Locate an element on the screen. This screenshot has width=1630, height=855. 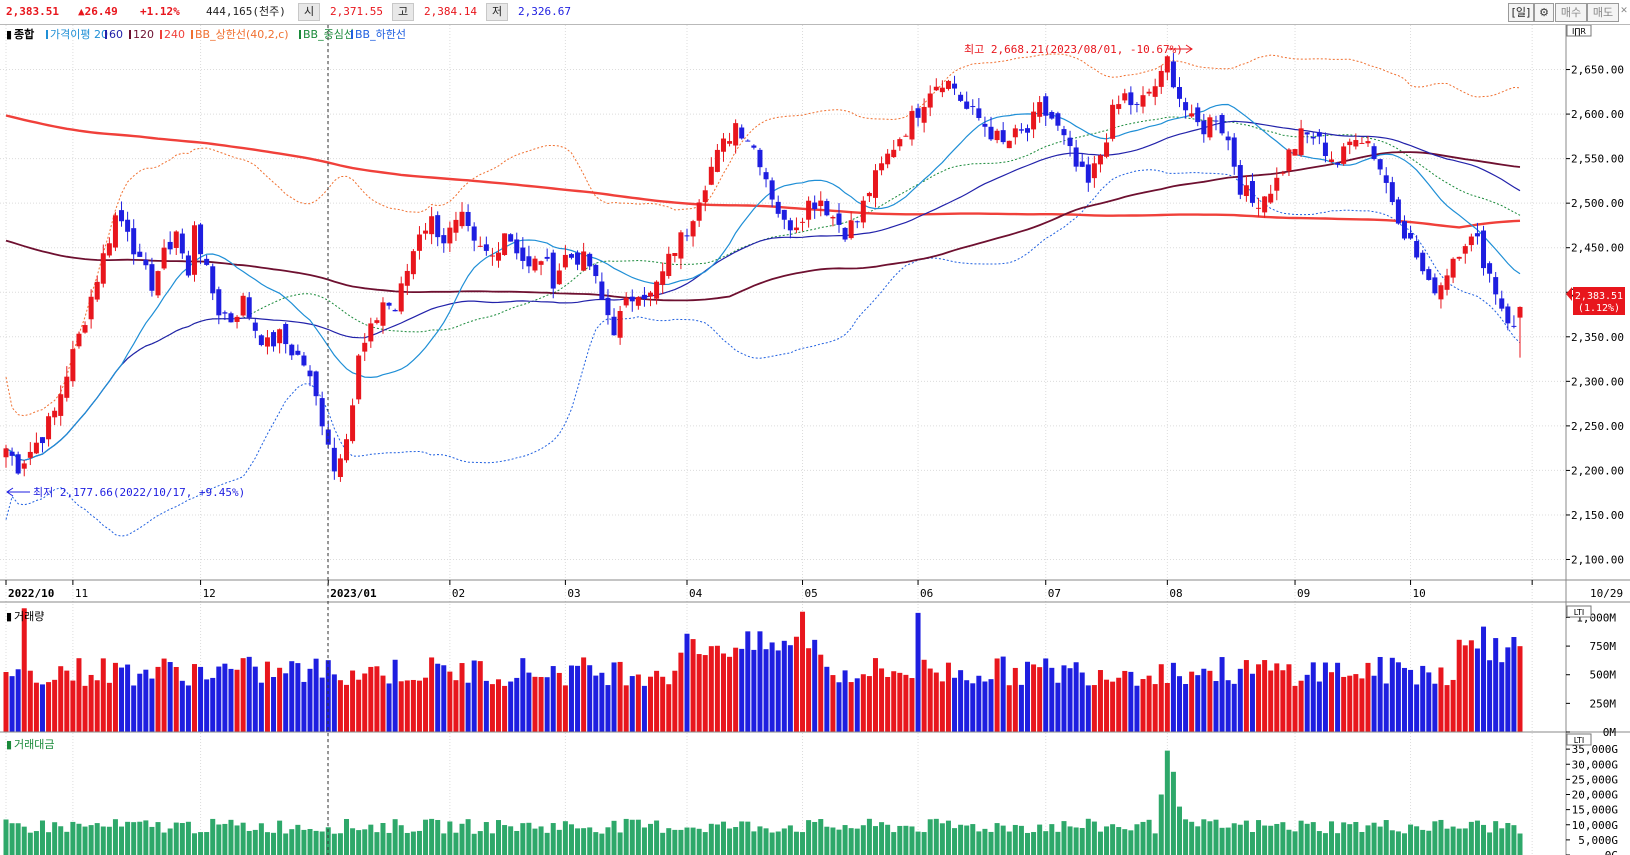
buy-button: 매수 is located at coordinates (1571, 12).